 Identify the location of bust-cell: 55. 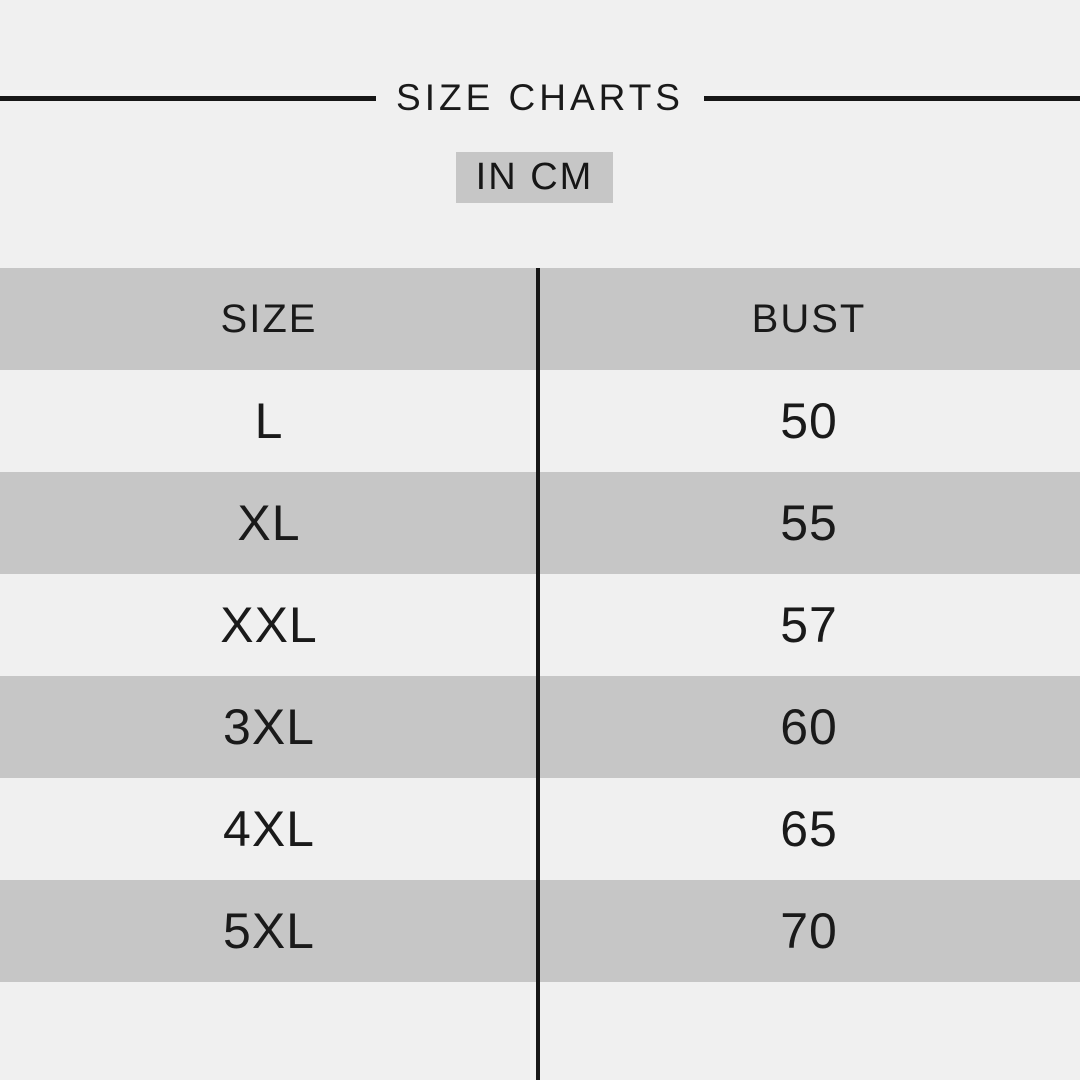
(809, 523).